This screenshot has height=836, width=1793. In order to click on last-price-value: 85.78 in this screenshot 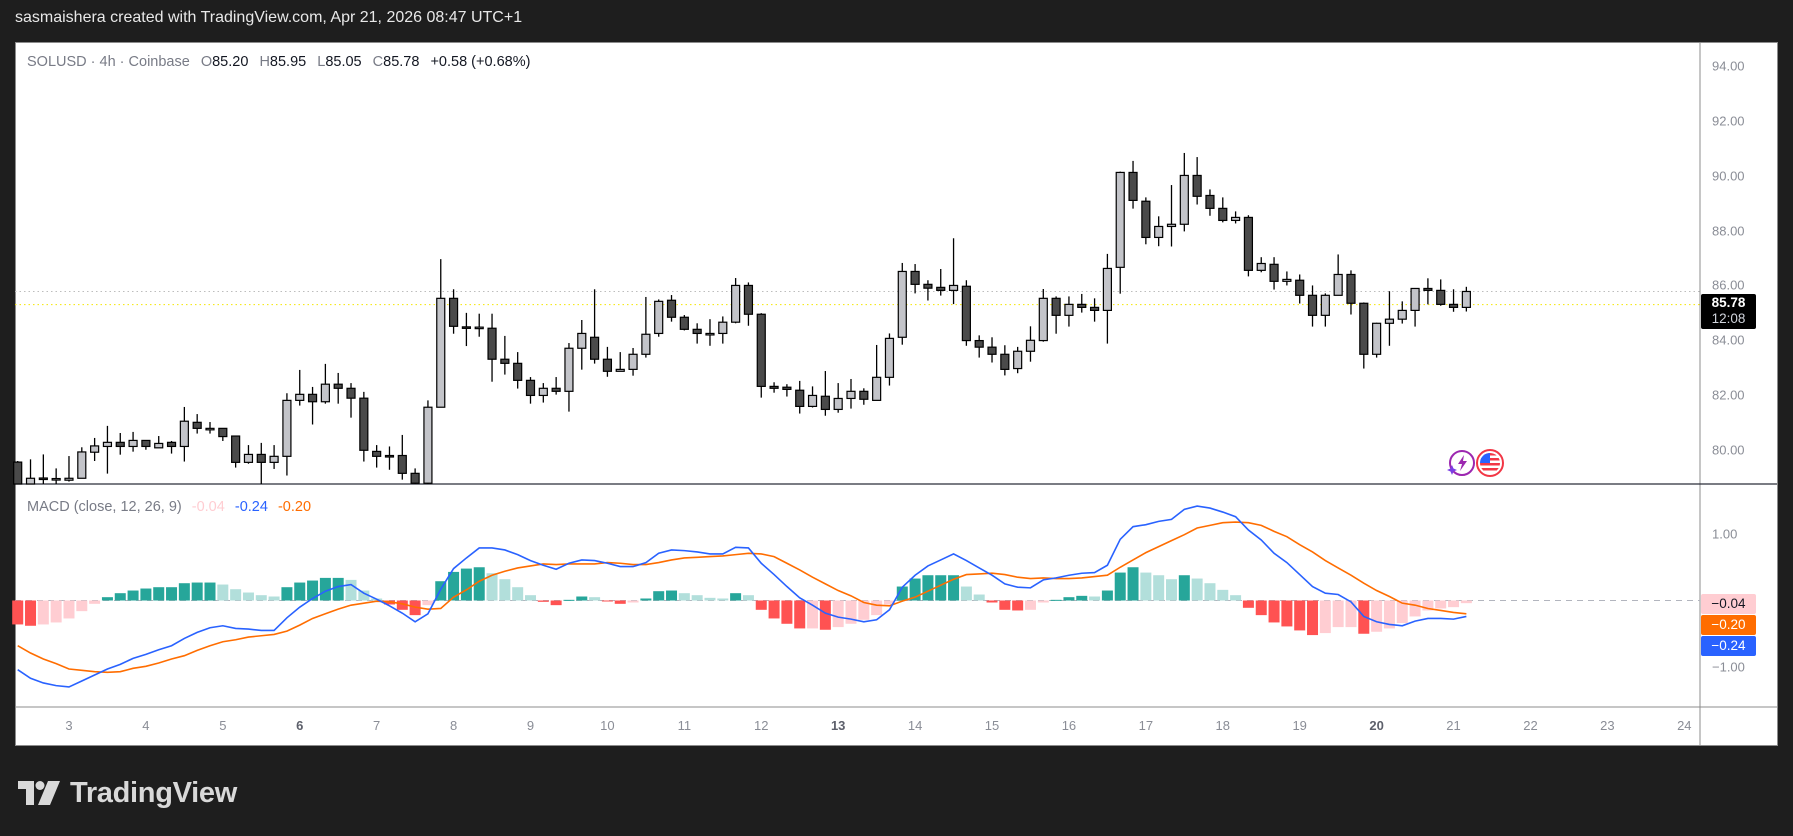, I will do `click(1728, 302)`.